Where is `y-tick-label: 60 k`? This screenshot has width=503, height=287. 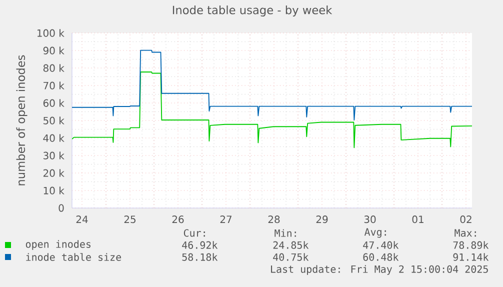 y-tick-label: 60 k is located at coordinates (53, 103).